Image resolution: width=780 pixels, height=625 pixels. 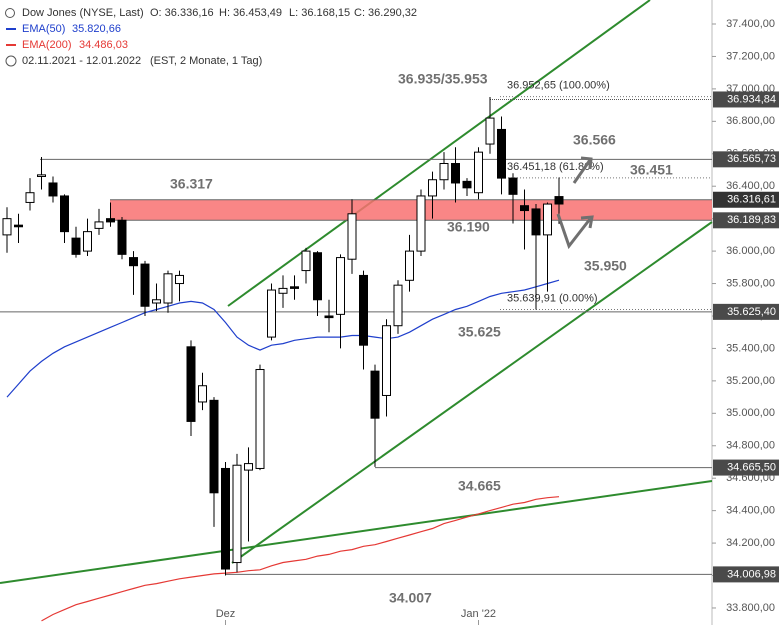 What do you see at coordinates (443, 79) in the screenshot?
I see `annotation: 36.935/35.953` at bounding box center [443, 79].